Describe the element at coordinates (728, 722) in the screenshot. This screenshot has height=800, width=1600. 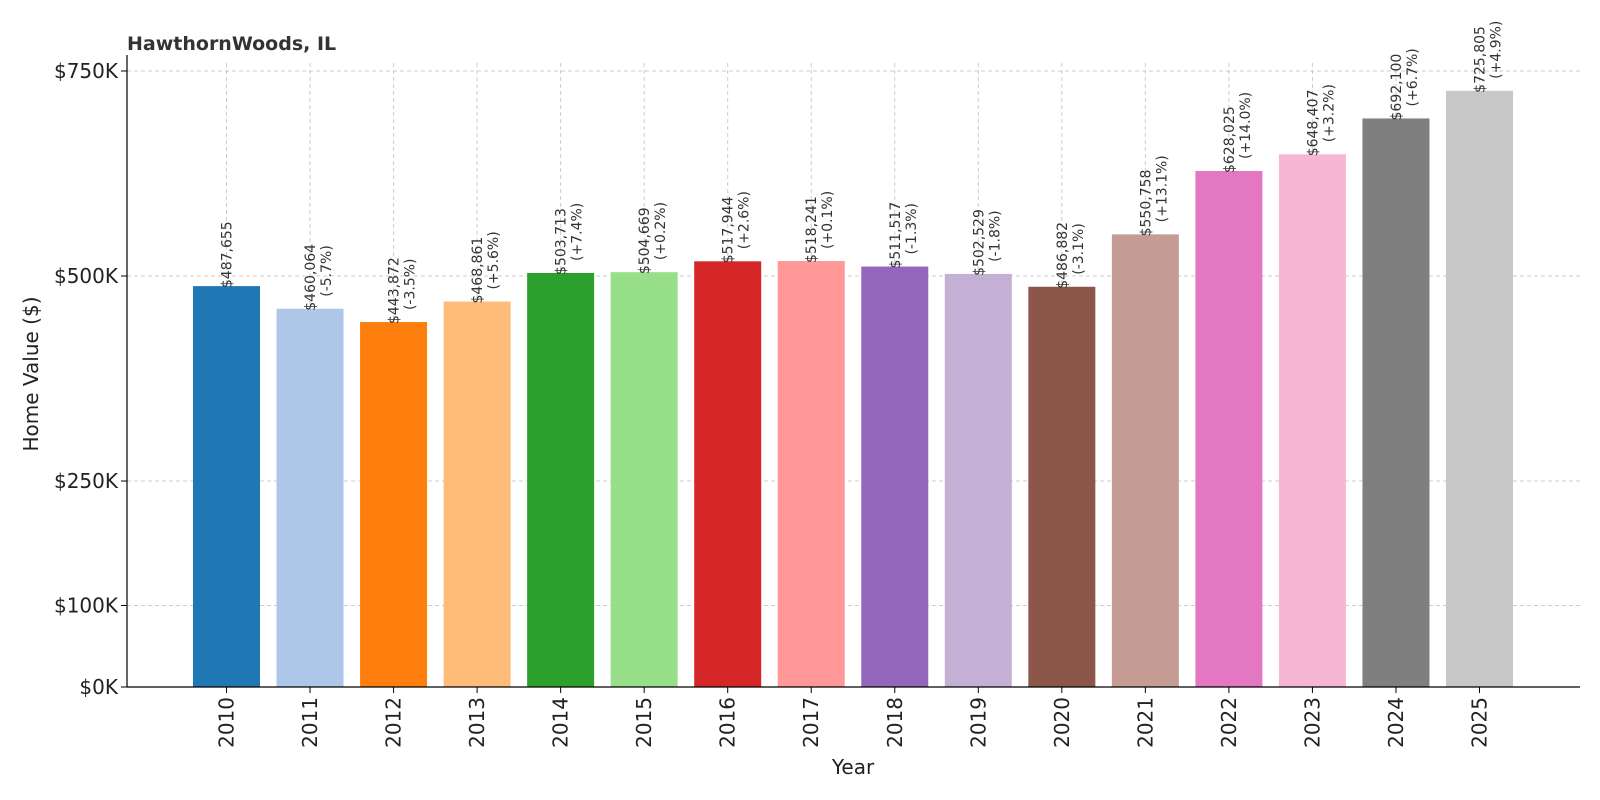
I see `x-tick-label: 2016` at that location.